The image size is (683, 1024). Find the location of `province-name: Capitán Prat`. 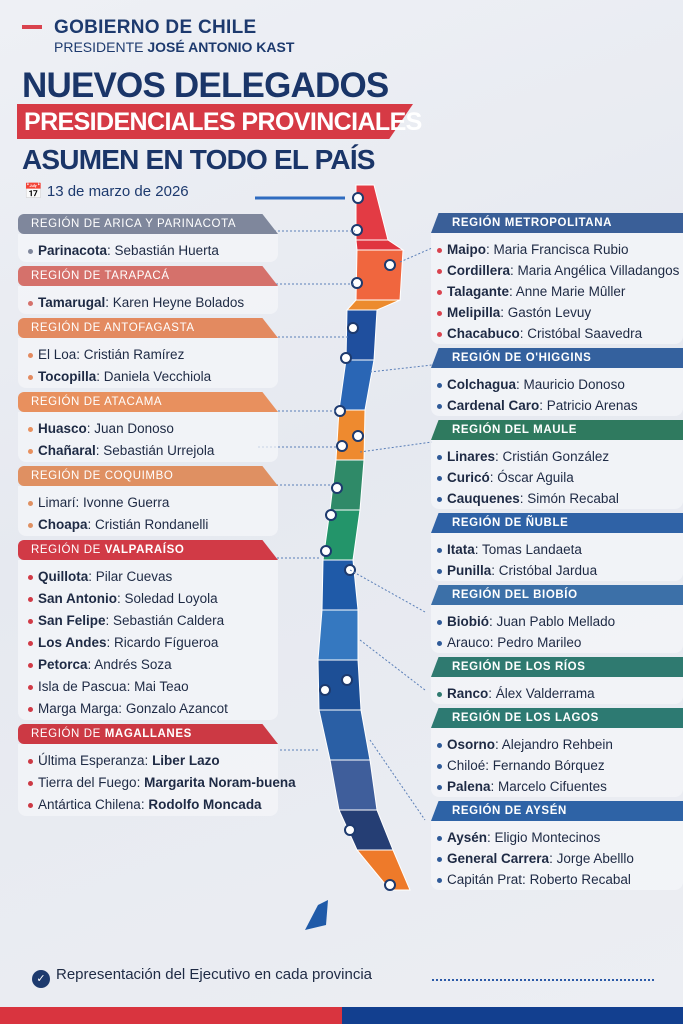

province-name: Capitán Prat is located at coordinates (485, 879).